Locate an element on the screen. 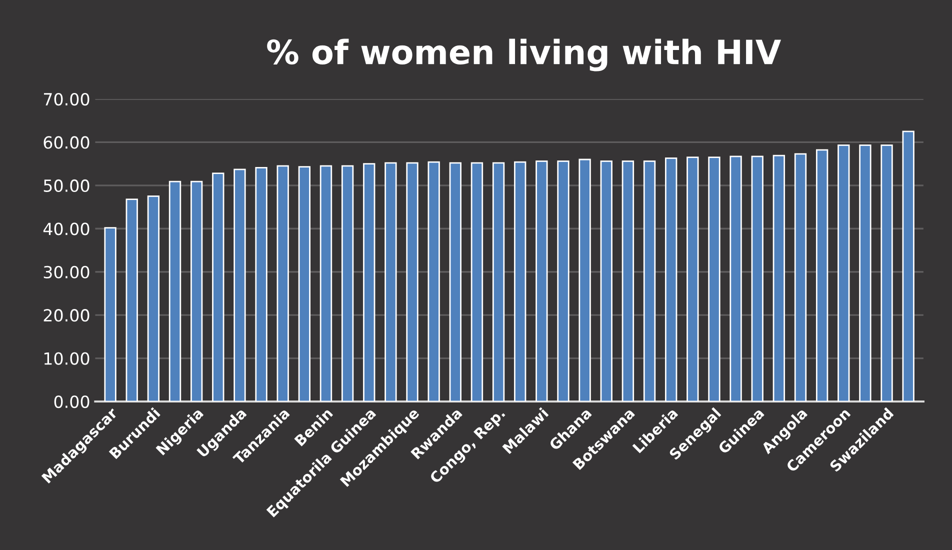 The width and height of the screenshot is (952, 550). y-tick-label: 40.00 is located at coordinates (66, 229).